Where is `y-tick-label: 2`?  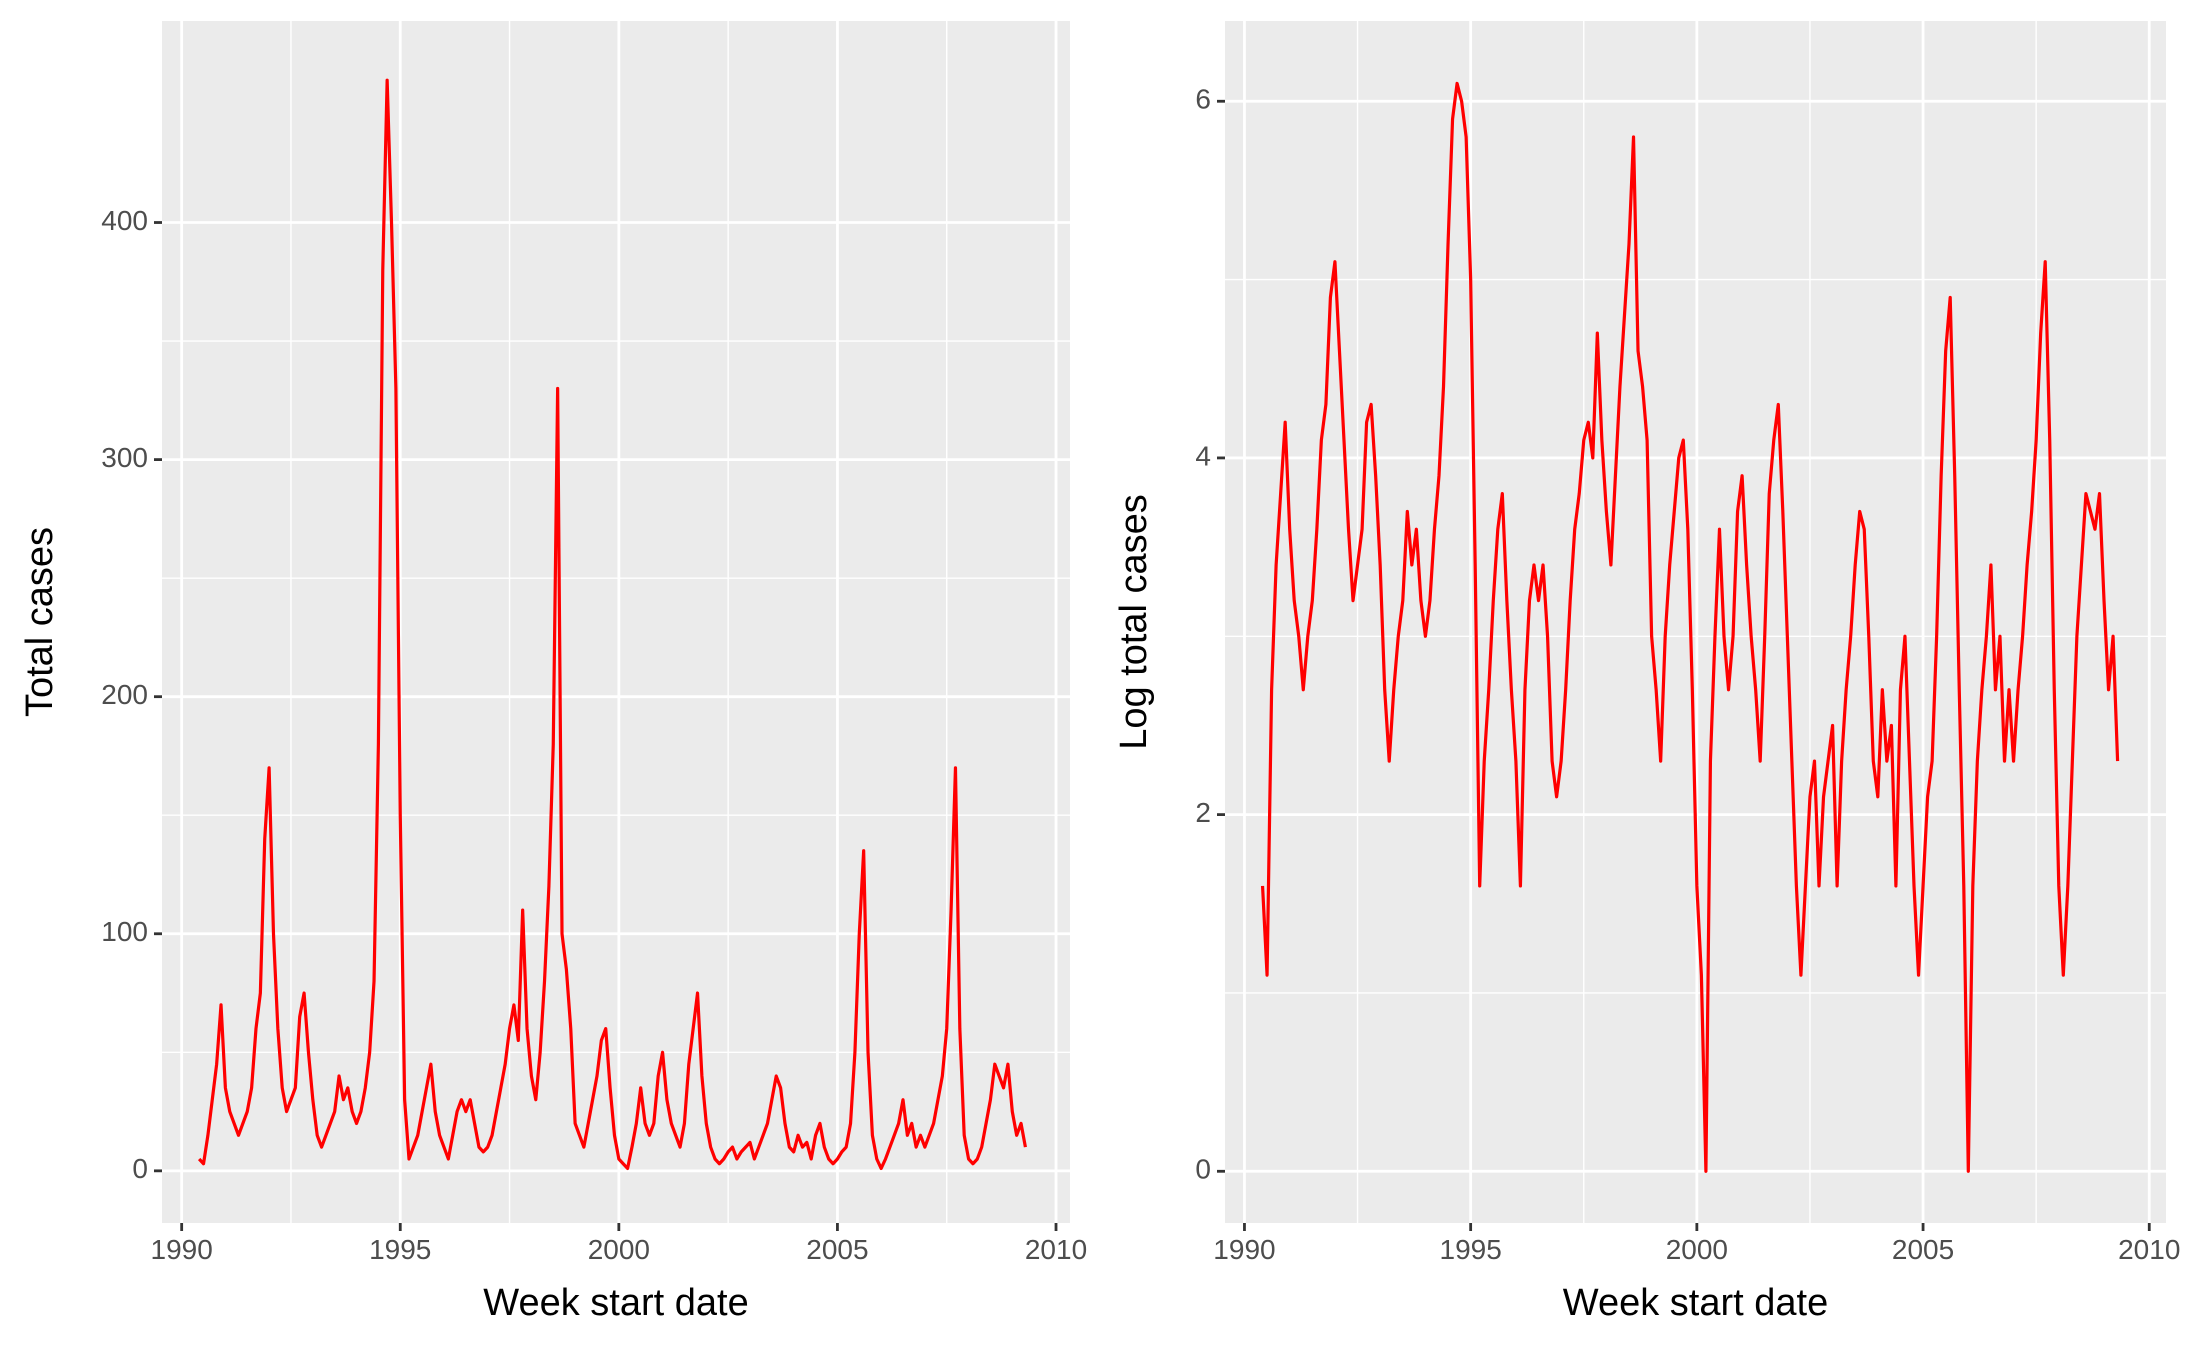 y-tick-label: 2 is located at coordinates (1203, 812).